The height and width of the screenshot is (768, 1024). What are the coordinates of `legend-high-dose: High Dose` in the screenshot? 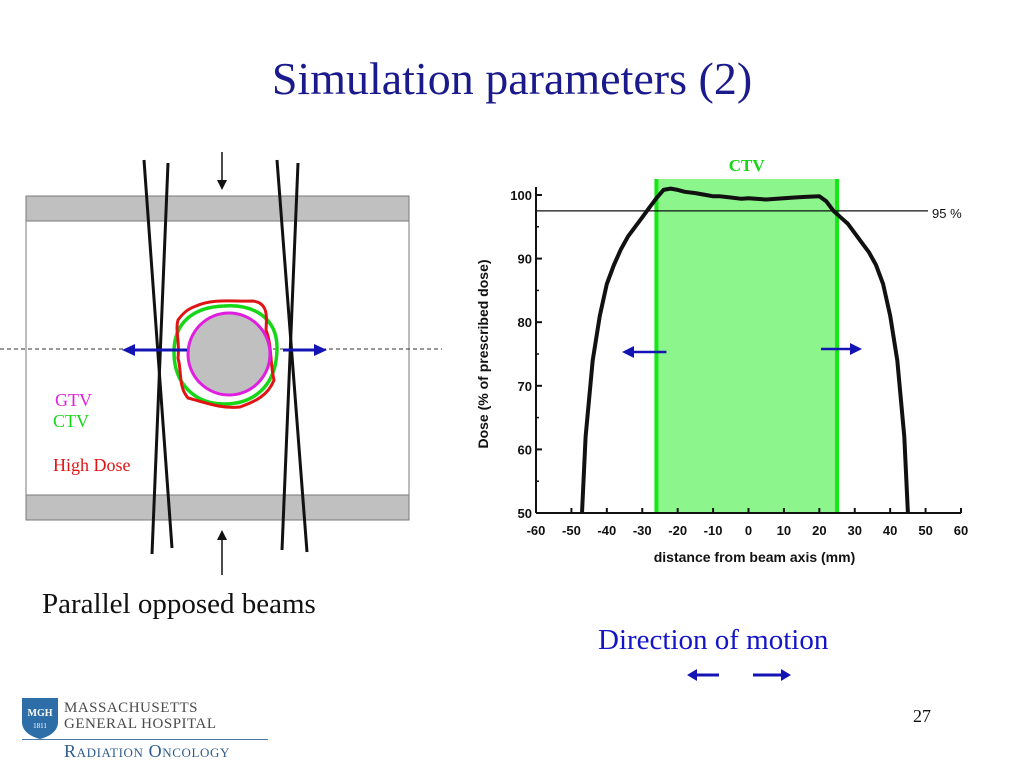 It's located at (92, 465).